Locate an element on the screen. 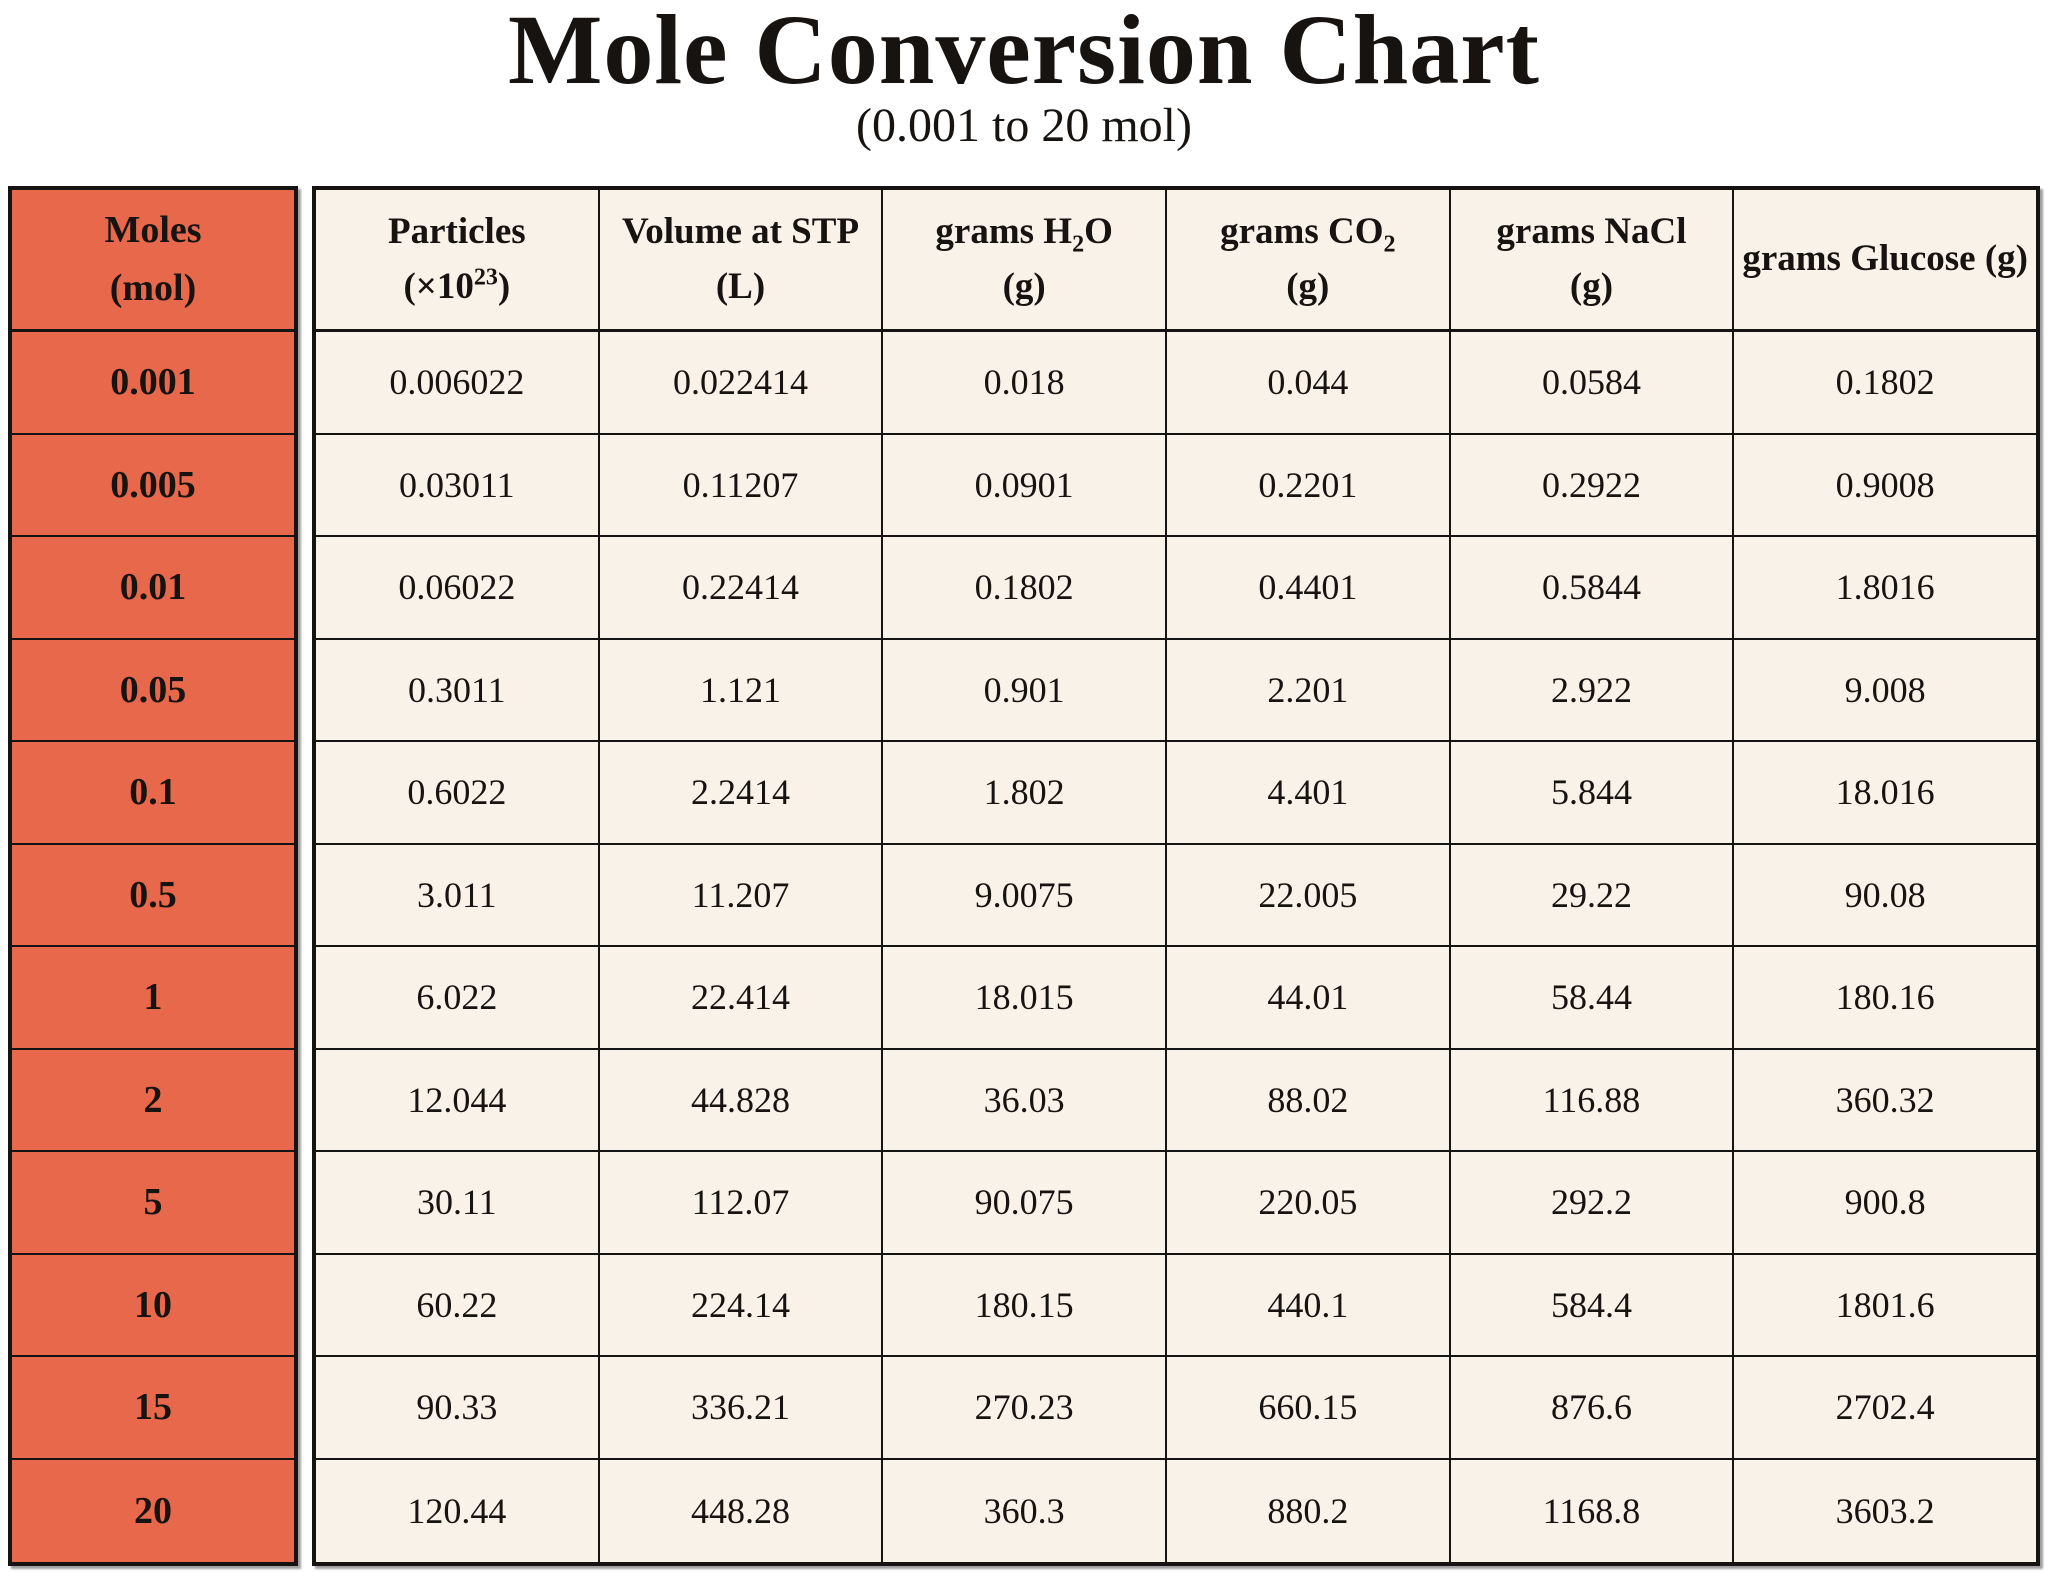 This screenshot has height=1583, width=2048. moles-value-cell: 0.005 is located at coordinates (153, 486).